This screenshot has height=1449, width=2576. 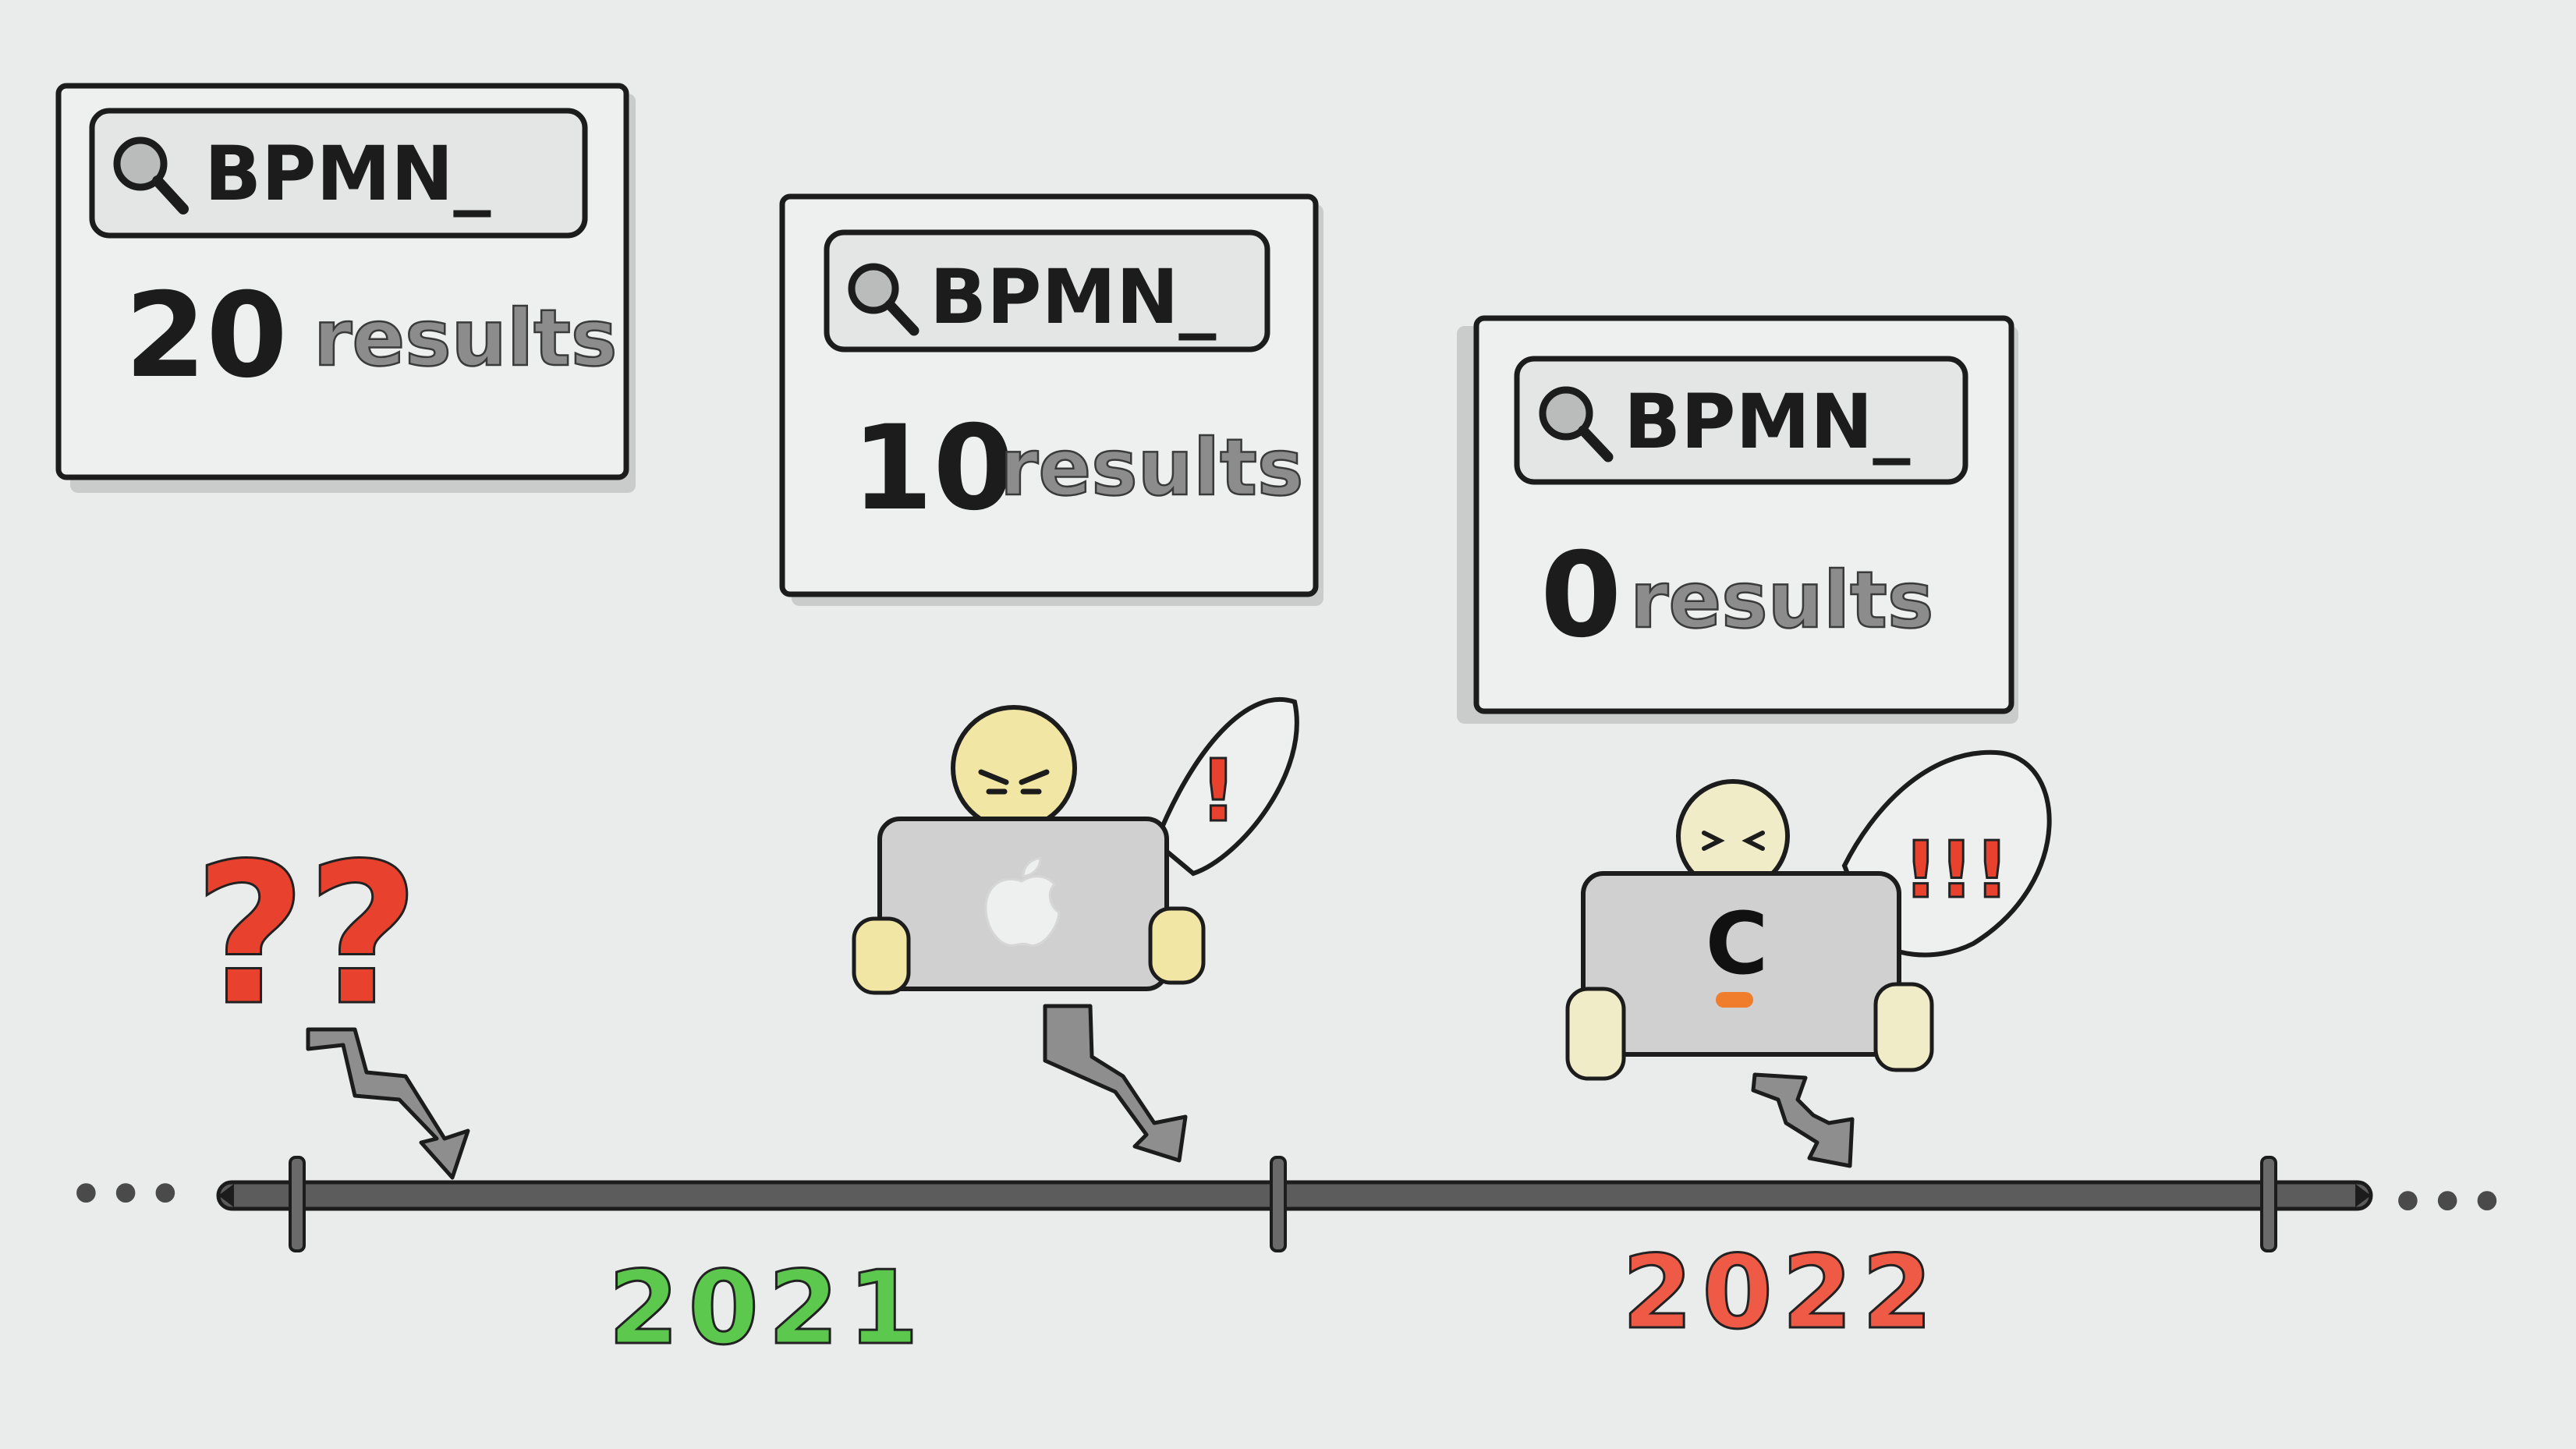 I want to click on timeline-axis, so click(x=1294, y=1195).